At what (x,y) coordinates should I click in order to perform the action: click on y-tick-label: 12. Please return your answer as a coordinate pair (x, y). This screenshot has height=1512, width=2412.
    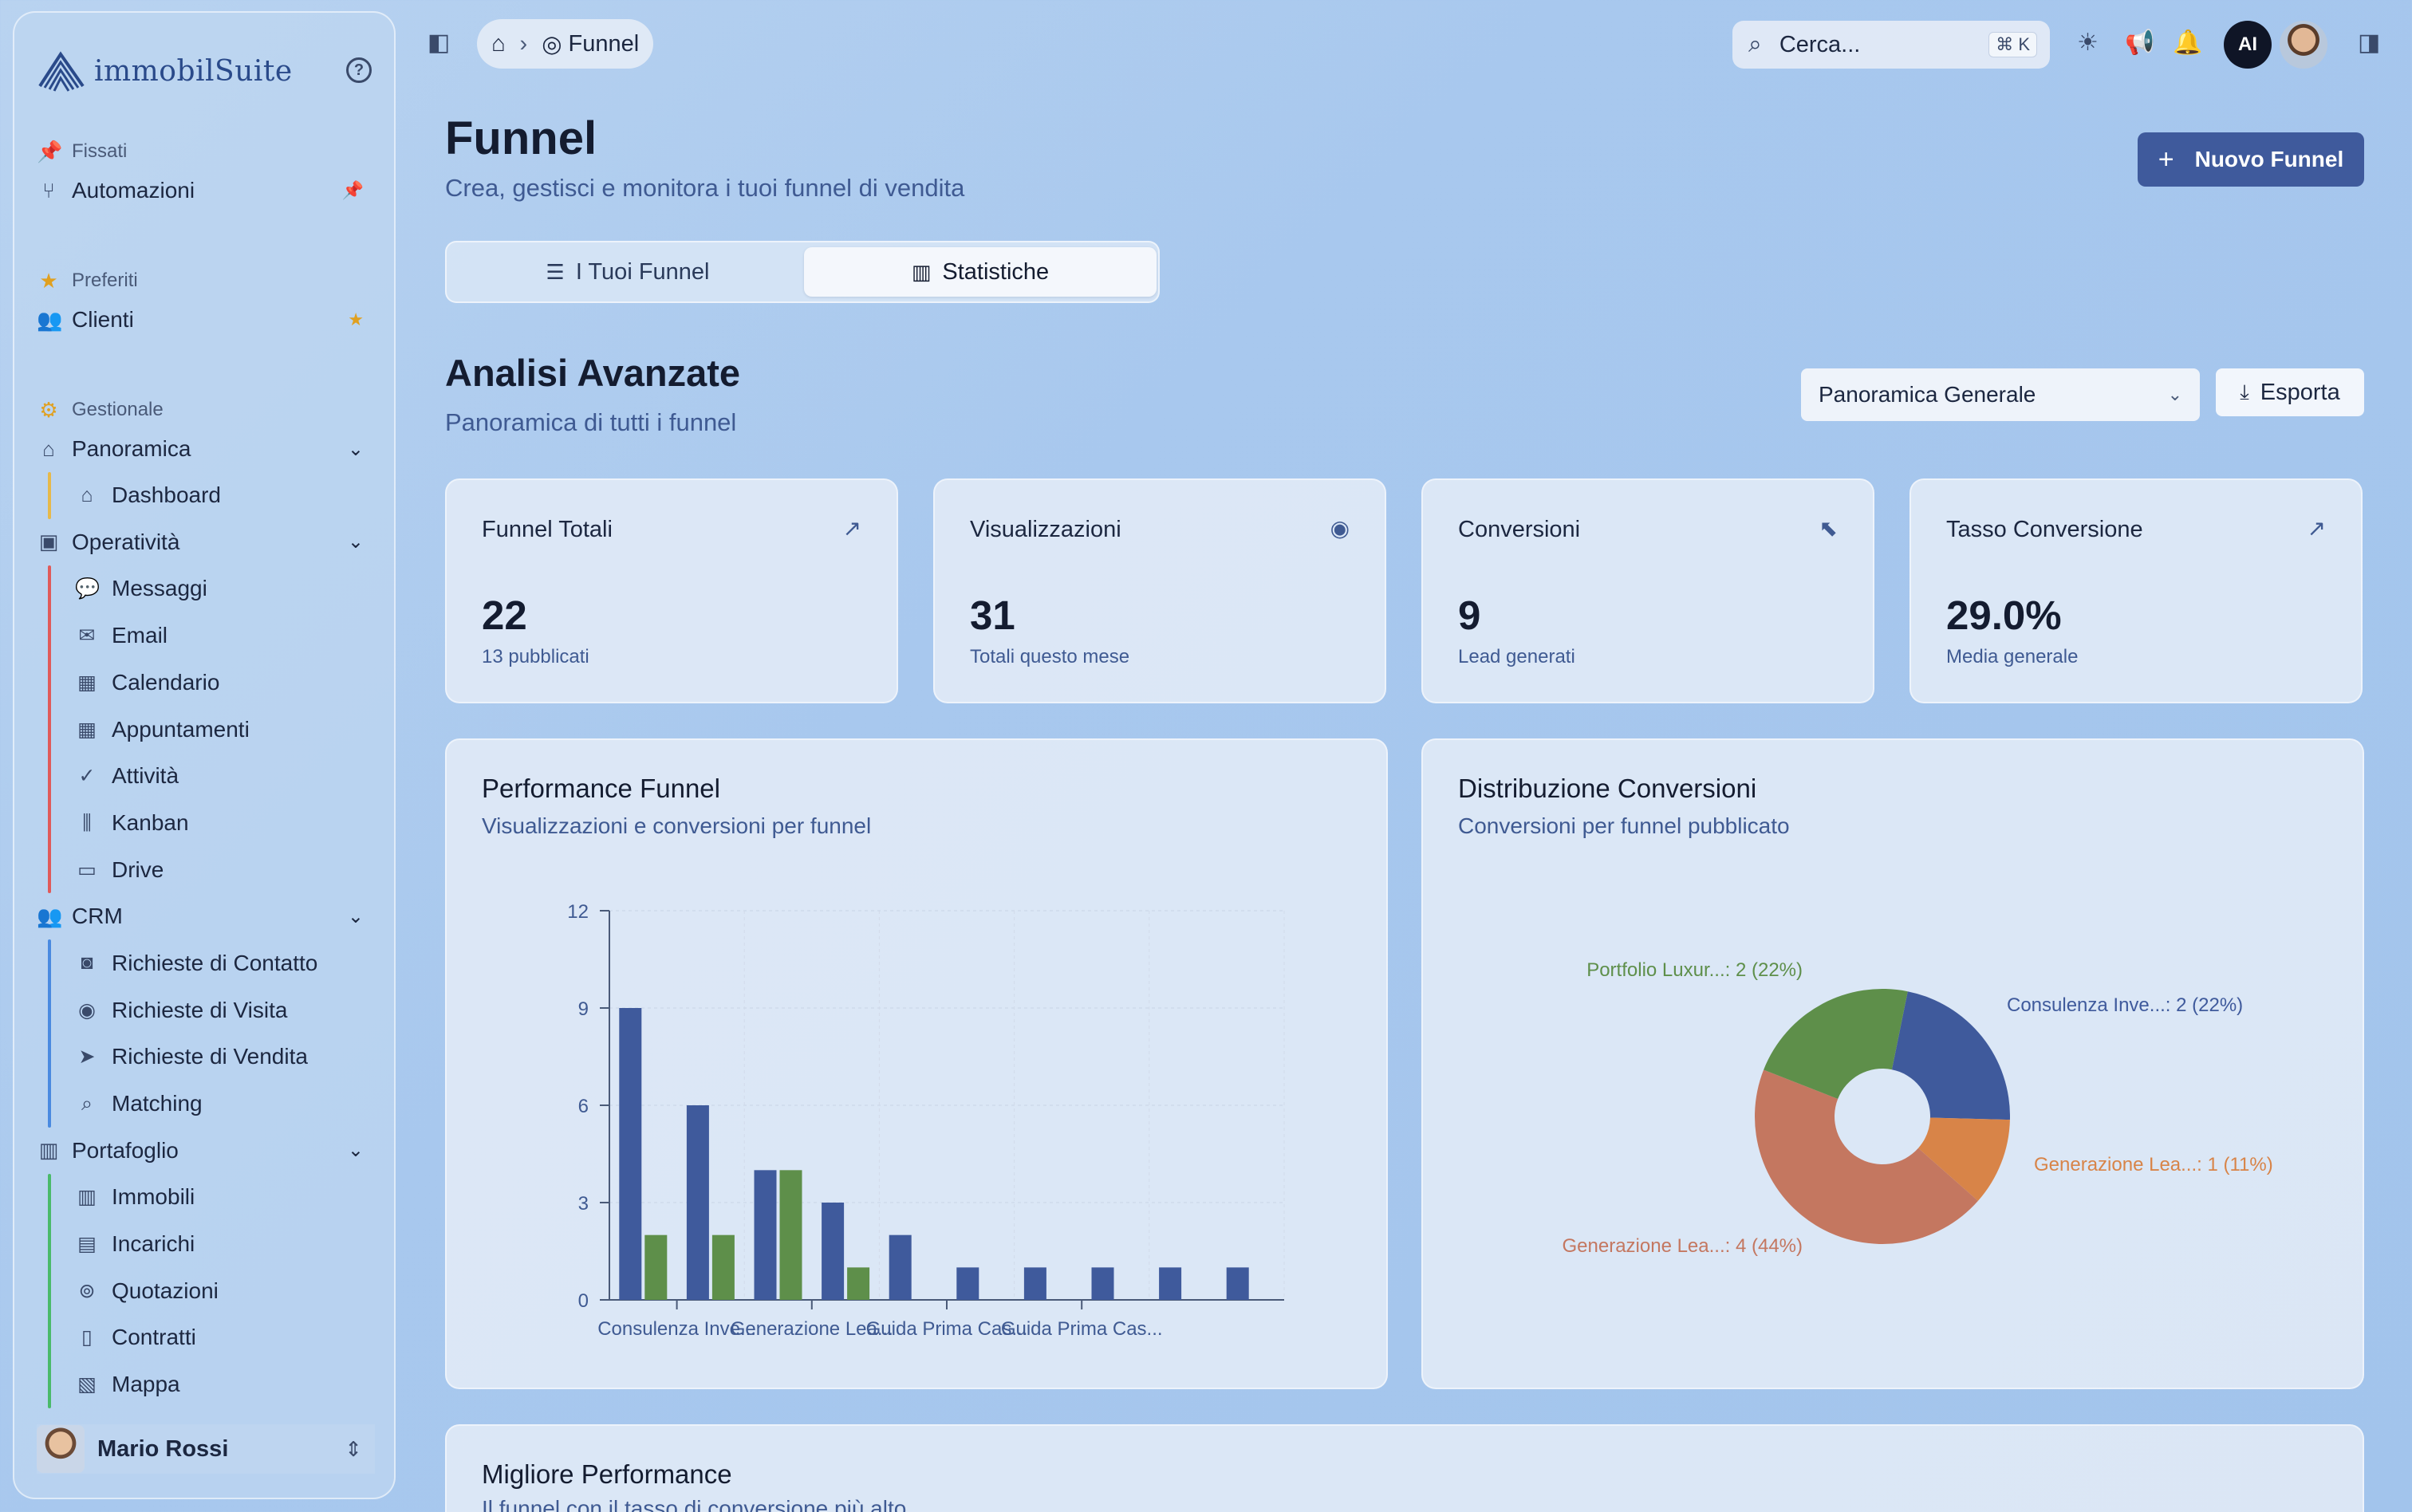
    Looking at the image, I should click on (578, 912).